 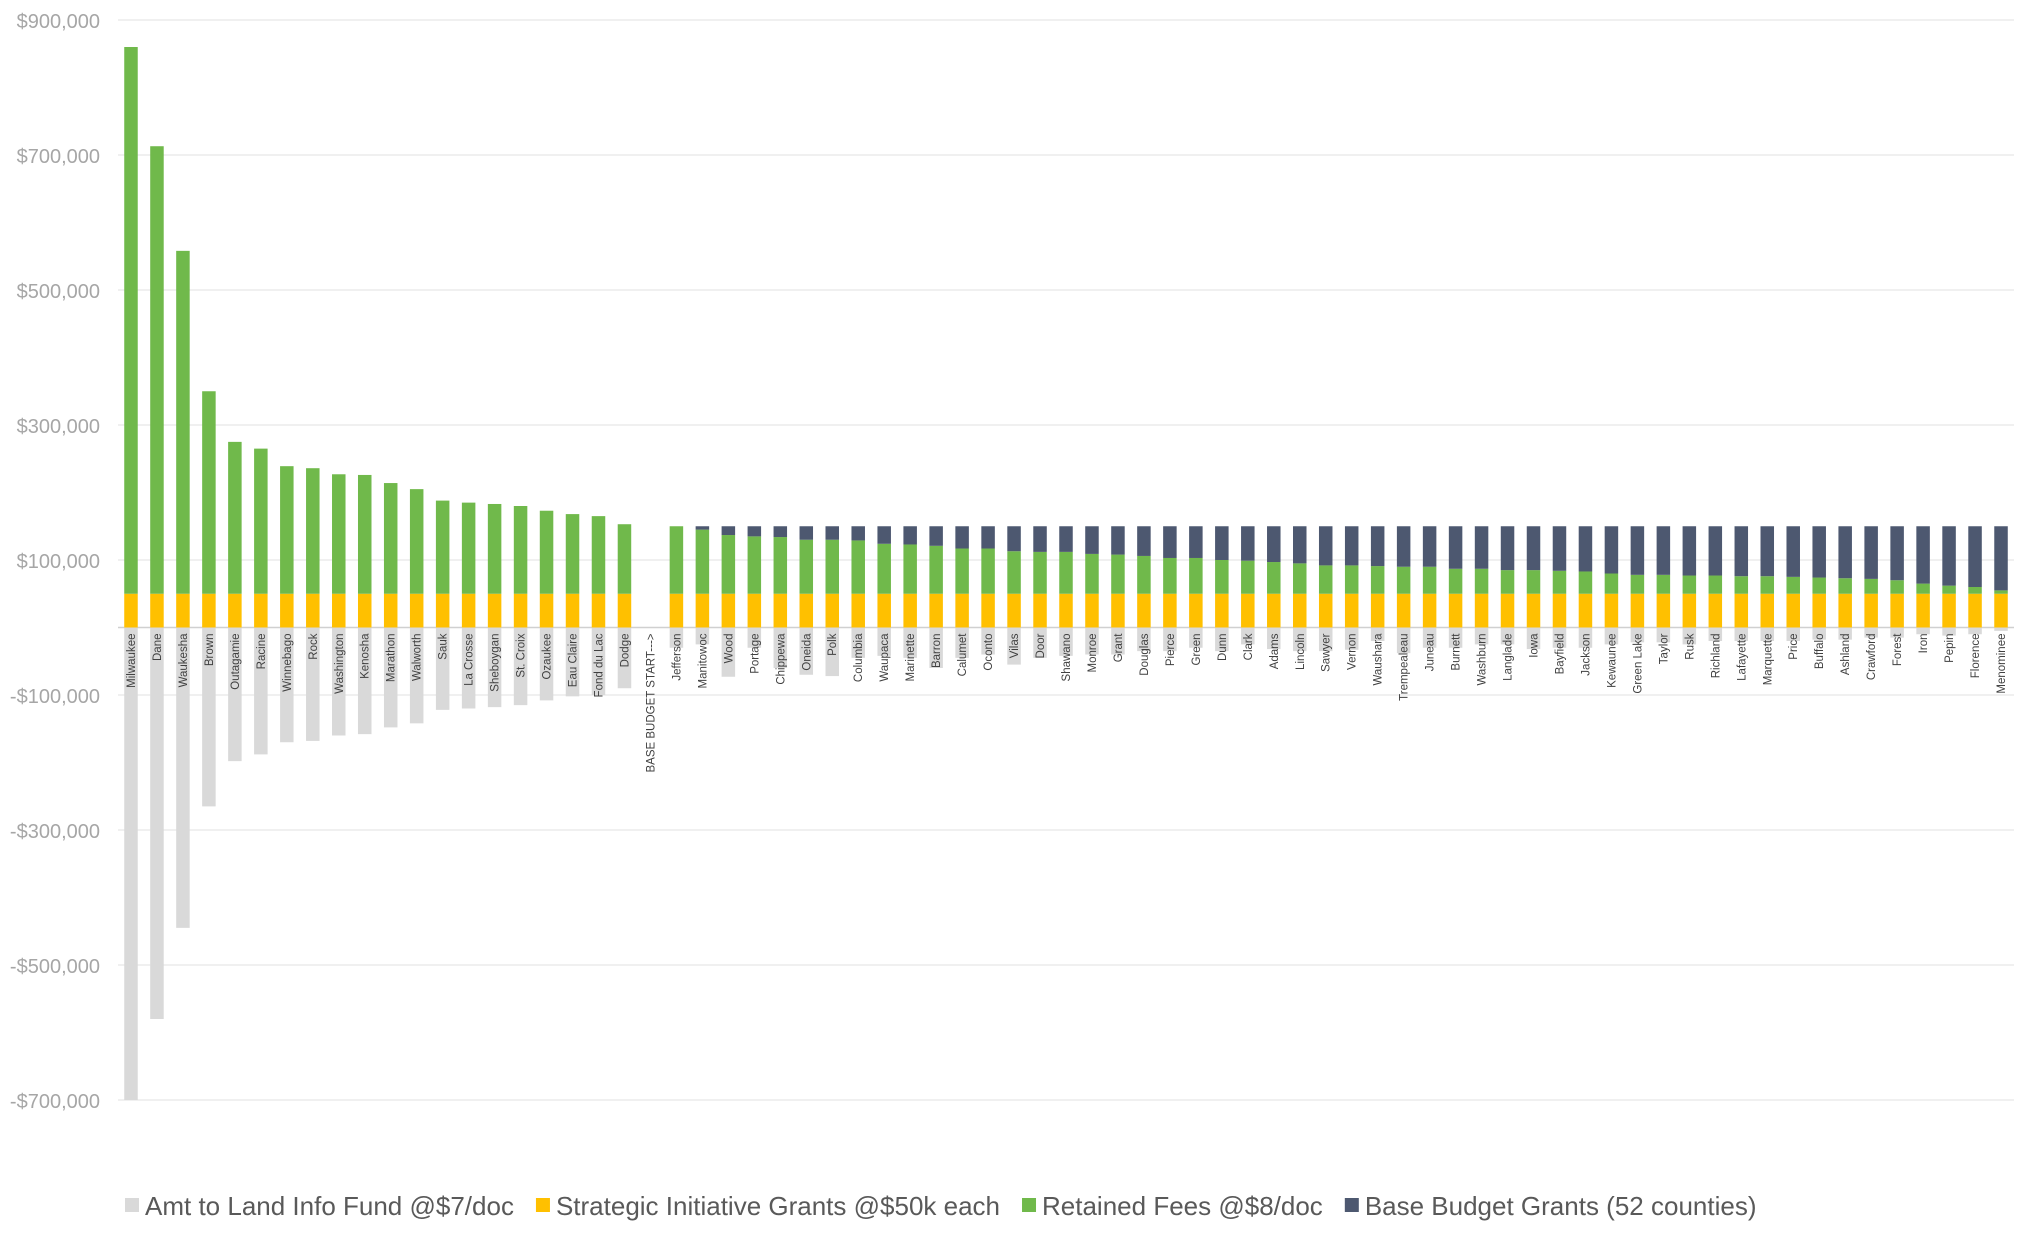 I want to click on x-category-label: Langlade, so click(x=1509, y=657).